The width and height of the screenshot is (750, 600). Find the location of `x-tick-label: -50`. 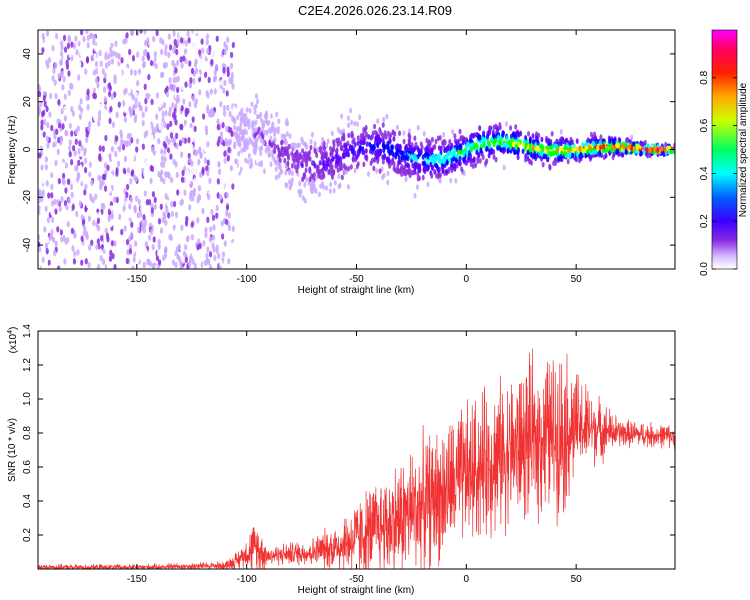

x-tick-label: -50 is located at coordinates (356, 579).